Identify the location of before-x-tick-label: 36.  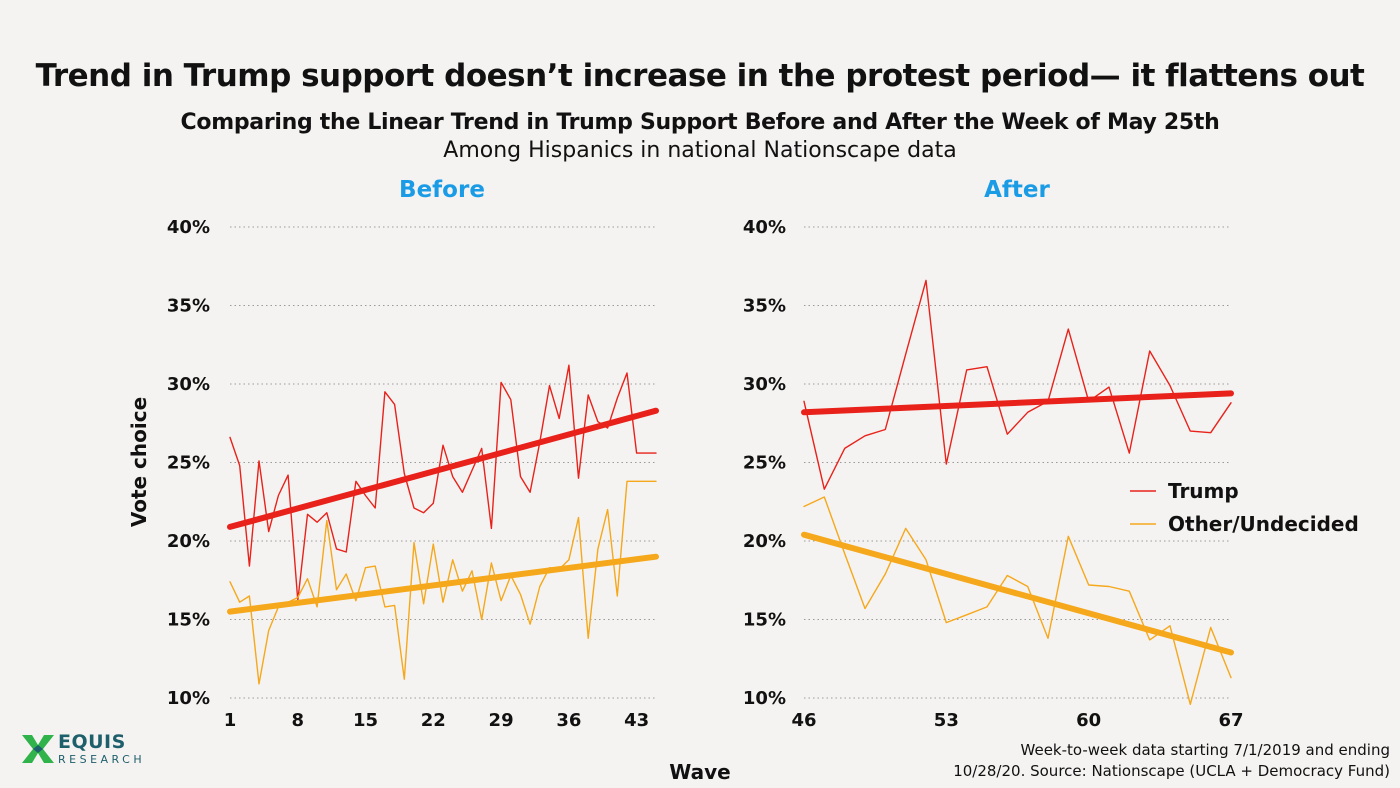
(568, 720).